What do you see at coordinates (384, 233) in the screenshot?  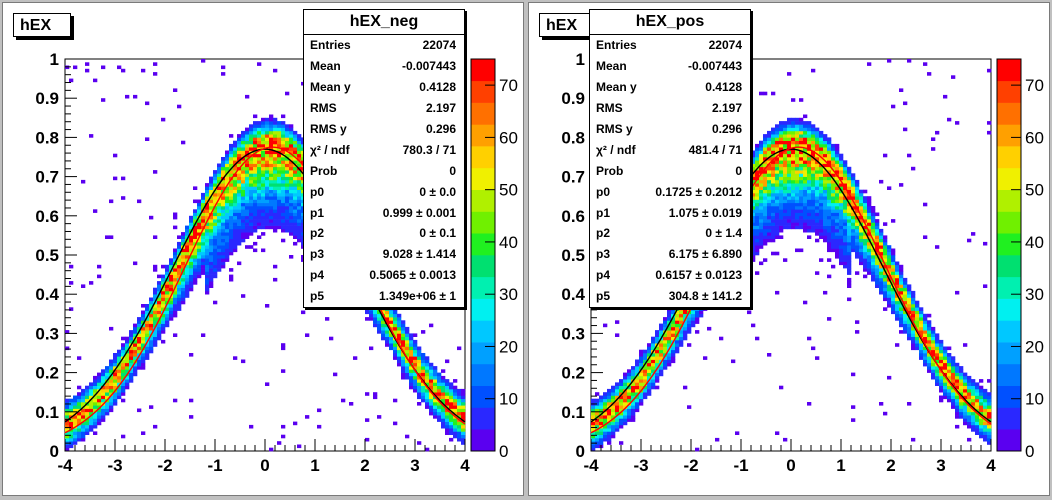 I see `stats-row: p2 0 ± 0.1` at bounding box center [384, 233].